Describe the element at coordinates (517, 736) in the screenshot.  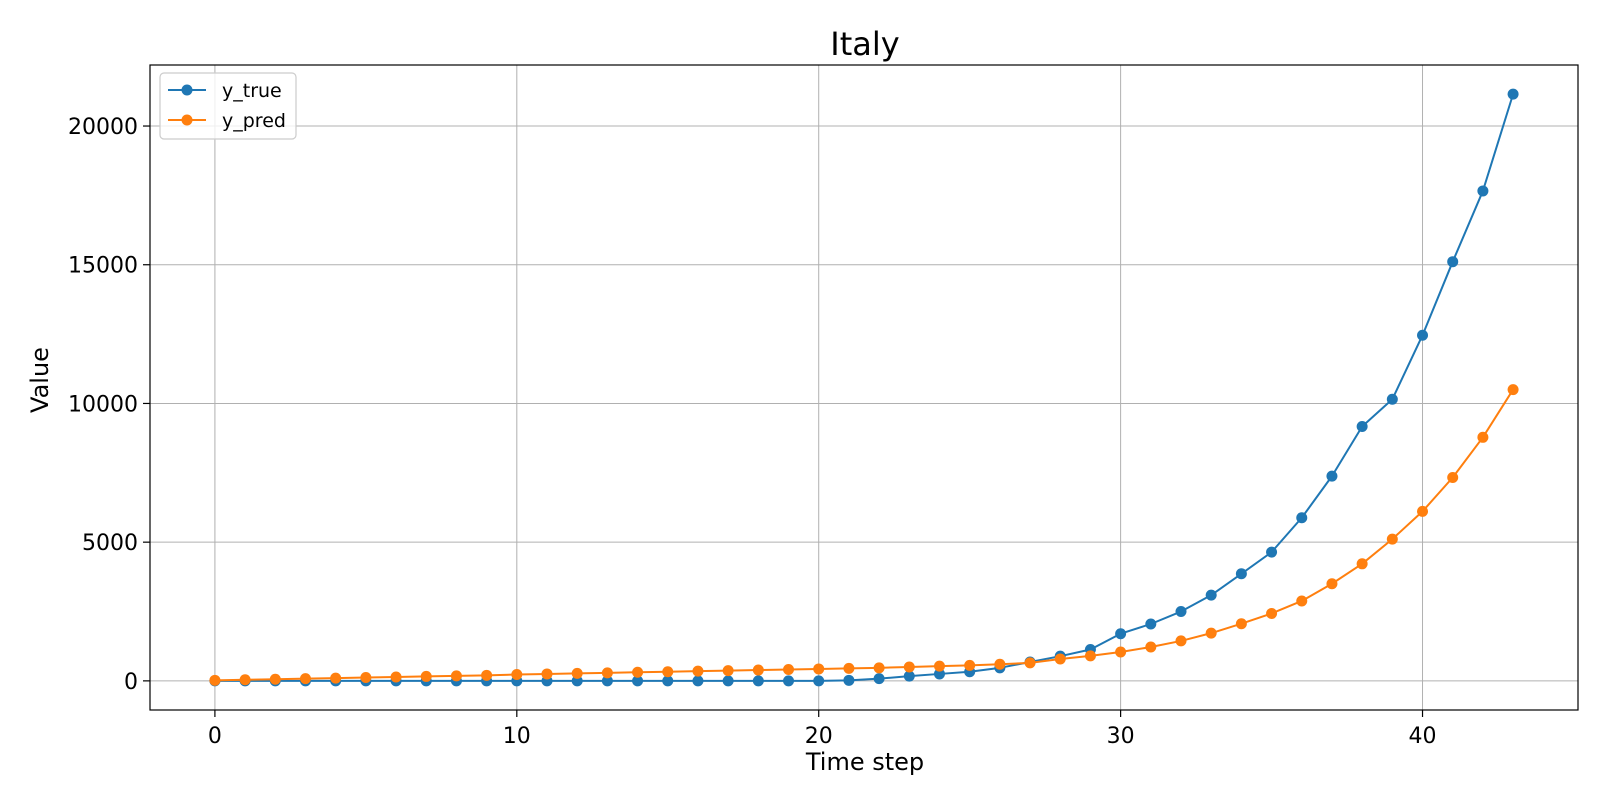
I see `x-tick-label: 10` at that location.